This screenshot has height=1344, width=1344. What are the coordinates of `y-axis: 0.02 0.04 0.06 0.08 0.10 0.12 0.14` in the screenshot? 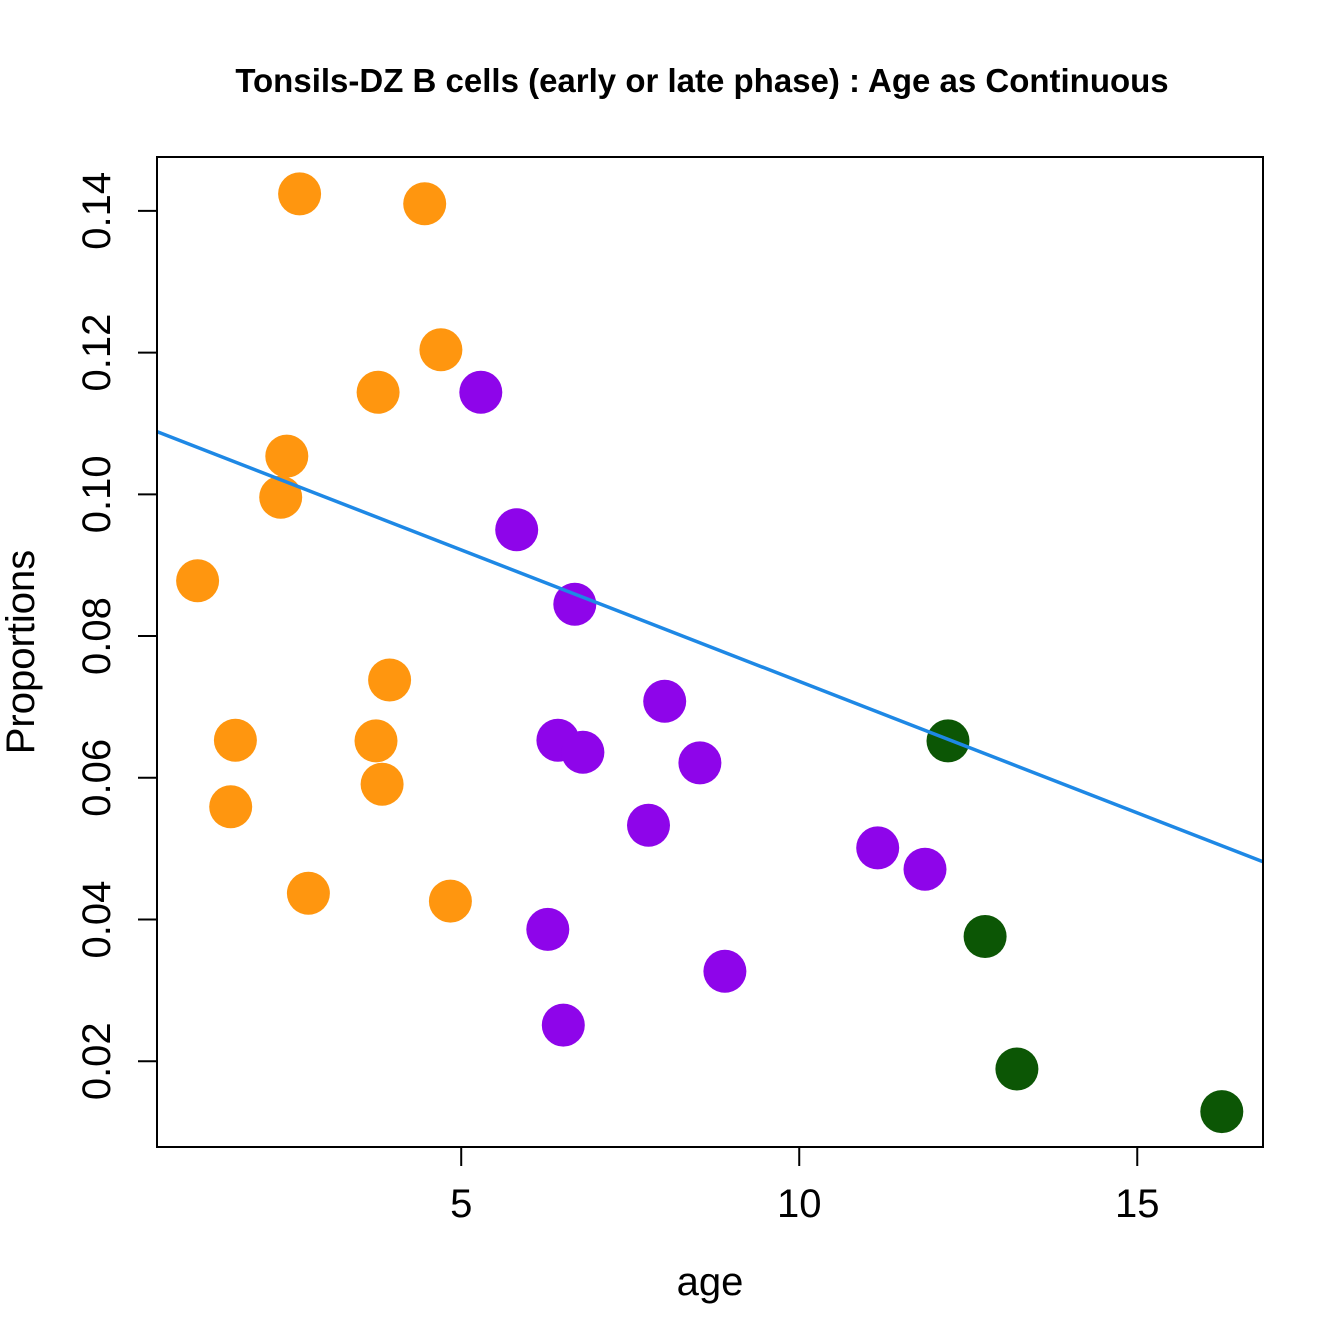 It's located at (116, 636).